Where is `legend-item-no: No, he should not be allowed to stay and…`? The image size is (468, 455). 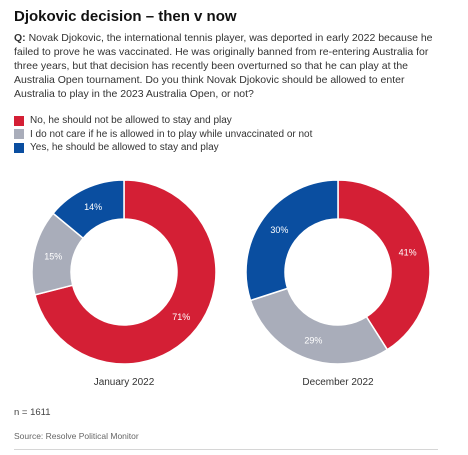
legend-item-no: No, he should not be allowed to stay and… is located at coordinates (163, 121).